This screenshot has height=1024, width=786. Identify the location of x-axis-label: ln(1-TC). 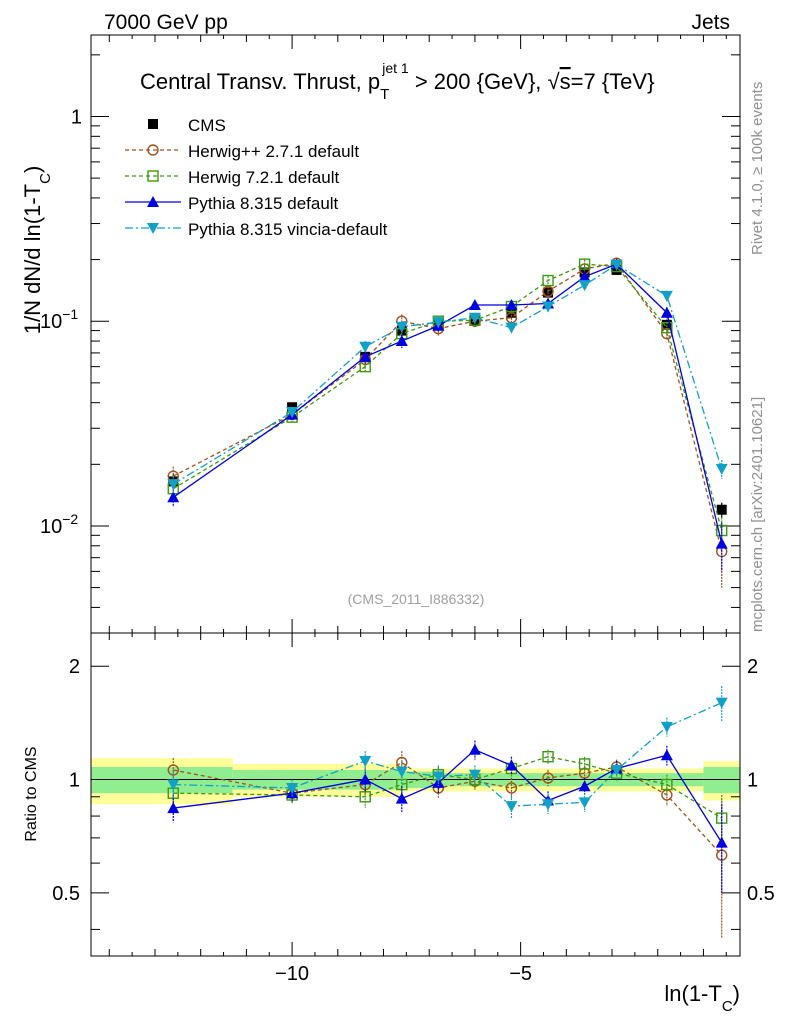
(702, 998).